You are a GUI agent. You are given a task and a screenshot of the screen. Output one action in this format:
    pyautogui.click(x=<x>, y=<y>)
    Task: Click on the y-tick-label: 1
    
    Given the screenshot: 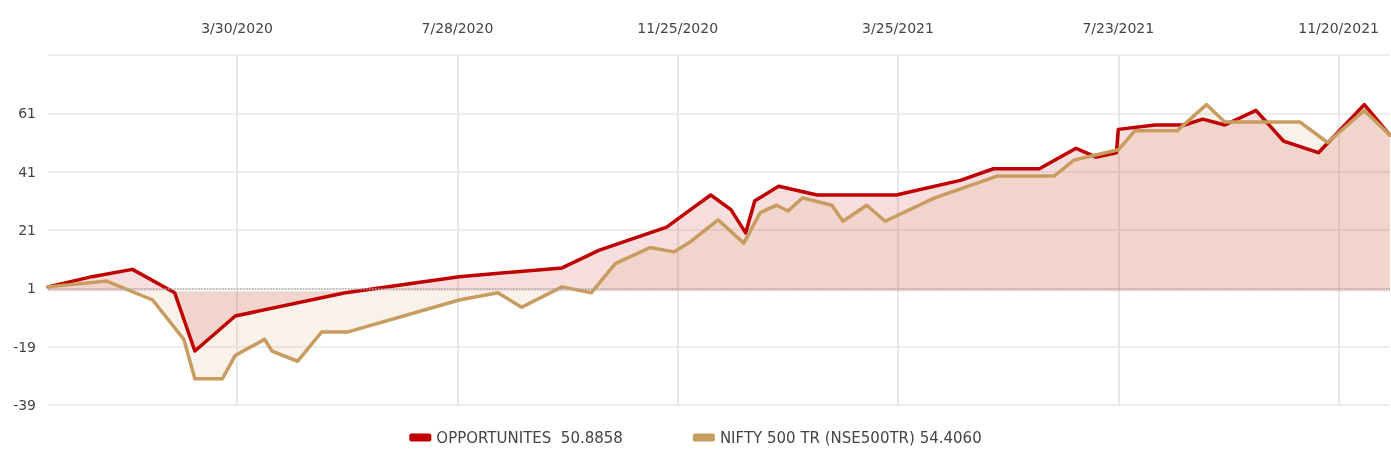 What is the action you would take?
    pyautogui.click(x=31, y=288)
    